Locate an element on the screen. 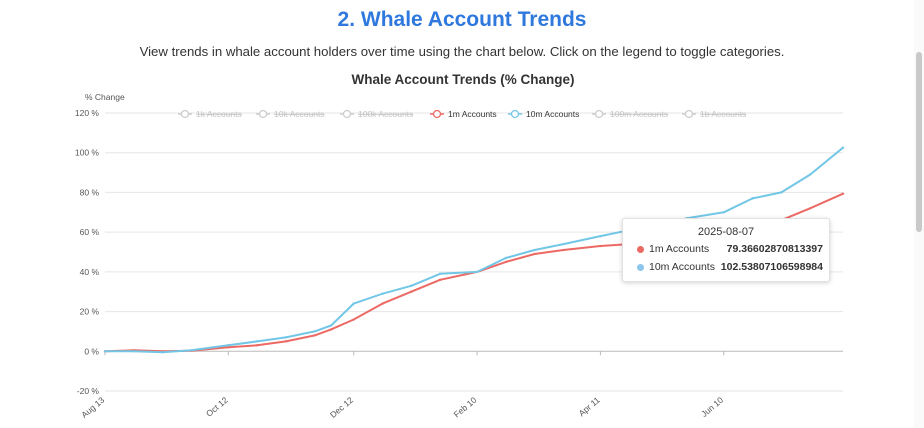 The image size is (924, 428). legend-item-10m: 10m Accounts is located at coordinates (543, 114).